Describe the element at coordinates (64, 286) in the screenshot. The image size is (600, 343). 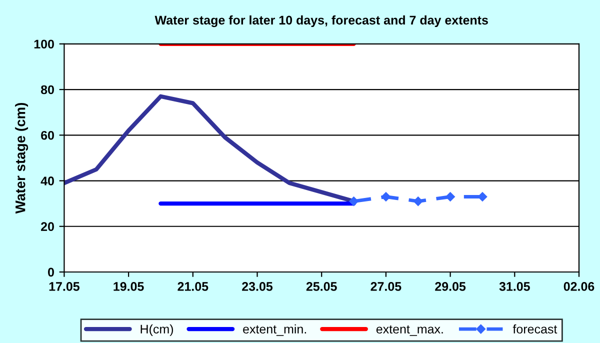
I see `x-tick-label: 17.05` at that location.